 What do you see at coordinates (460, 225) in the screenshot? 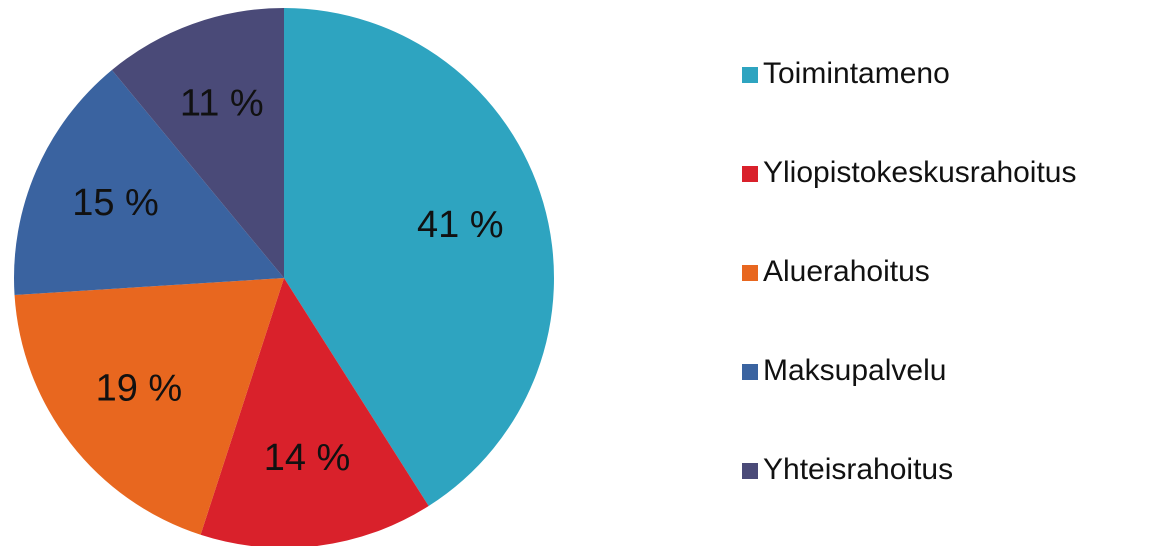
I see `slice-label: 41 %` at bounding box center [460, 225].